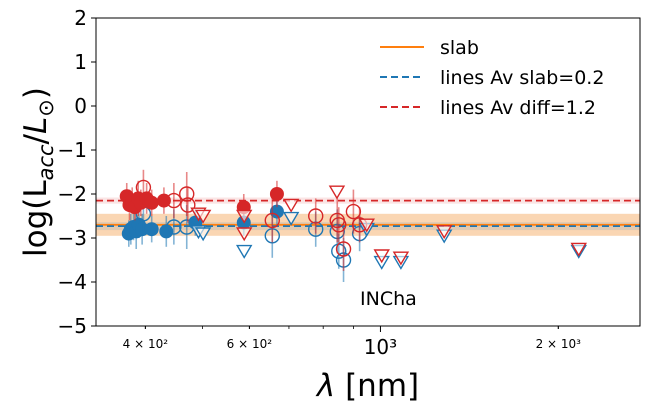 This screenshot has width=648, height=413. What do you see at coordinates (459, 48) in the screenshot?
I see `legend-label-slab: slab` at bounding box center [459, 48].